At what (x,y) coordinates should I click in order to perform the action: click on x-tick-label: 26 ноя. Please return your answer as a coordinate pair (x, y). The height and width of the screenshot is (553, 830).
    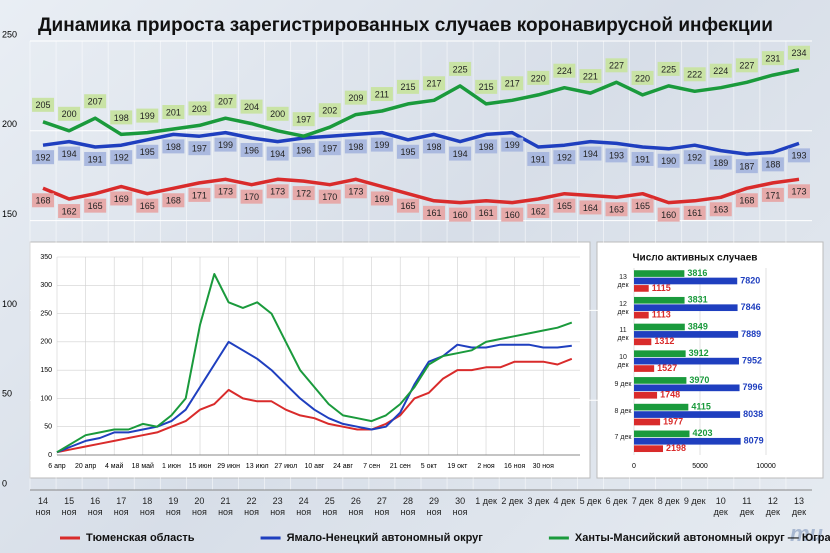
    Looking at the image, I should click on (356, 506).